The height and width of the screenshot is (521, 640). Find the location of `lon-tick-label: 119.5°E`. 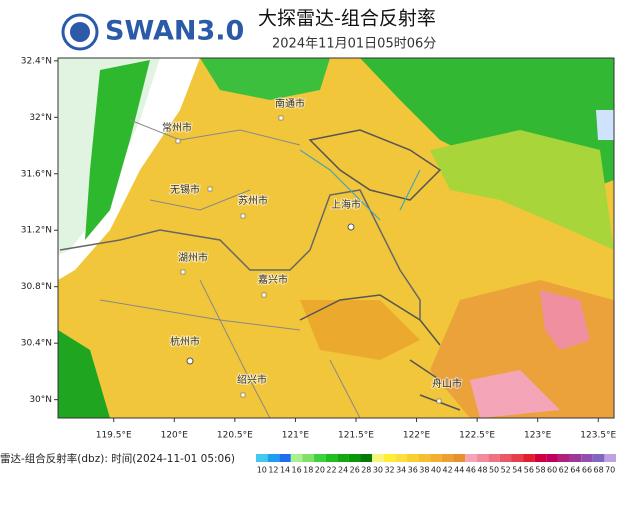

lon-tick-label: 119.5°E is located at coordinates (114, 436).